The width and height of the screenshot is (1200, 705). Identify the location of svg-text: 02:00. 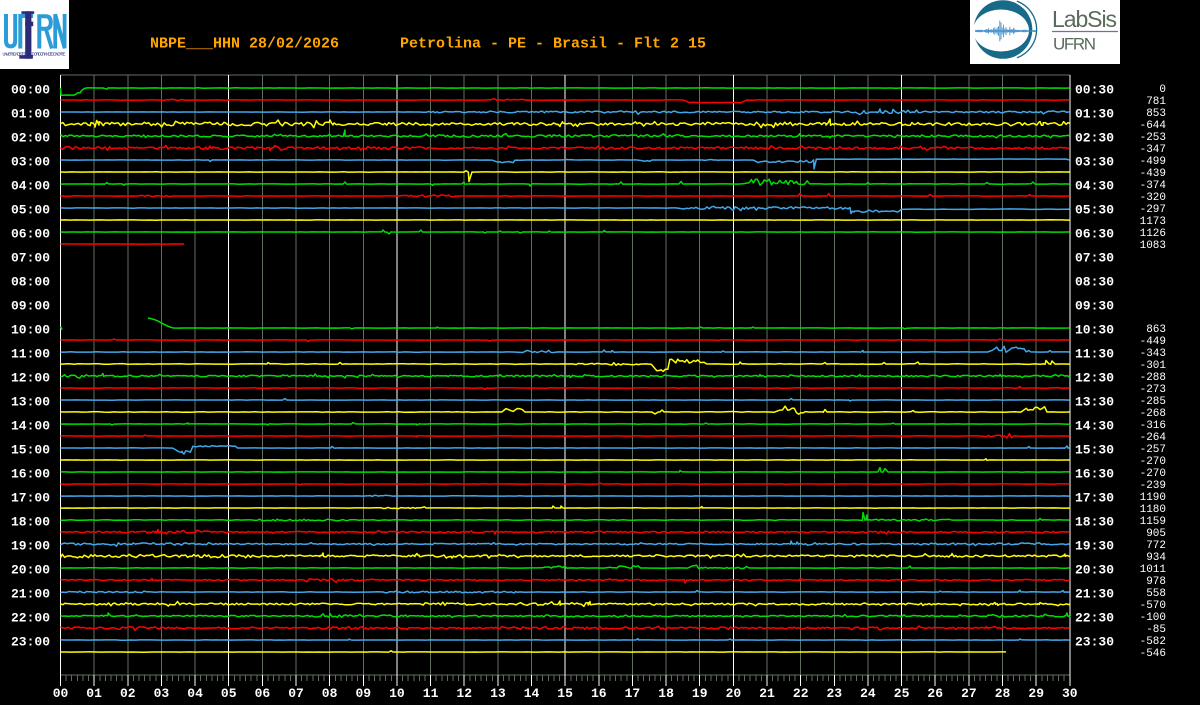
(30, 138).